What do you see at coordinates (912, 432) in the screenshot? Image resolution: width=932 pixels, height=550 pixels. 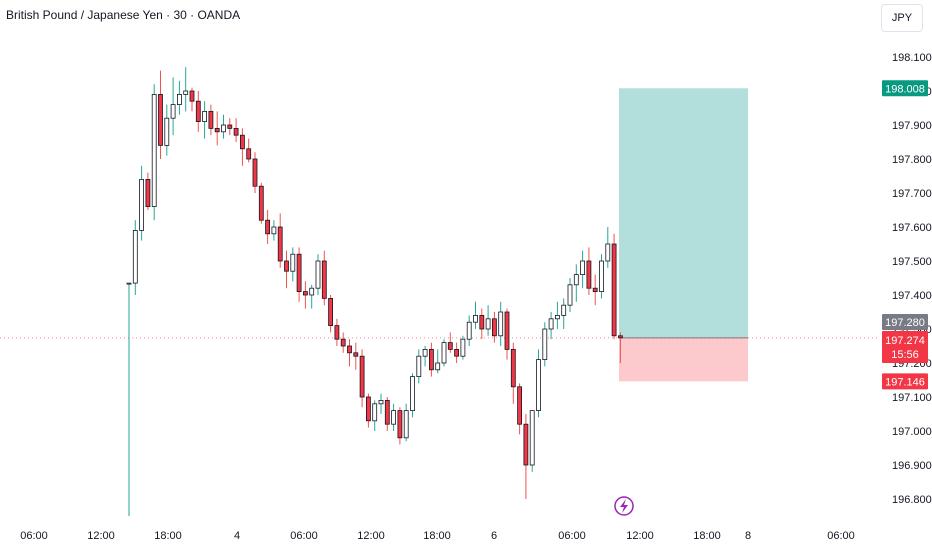 I see `price-tick: 197.000` at bounding box center [912, 432].